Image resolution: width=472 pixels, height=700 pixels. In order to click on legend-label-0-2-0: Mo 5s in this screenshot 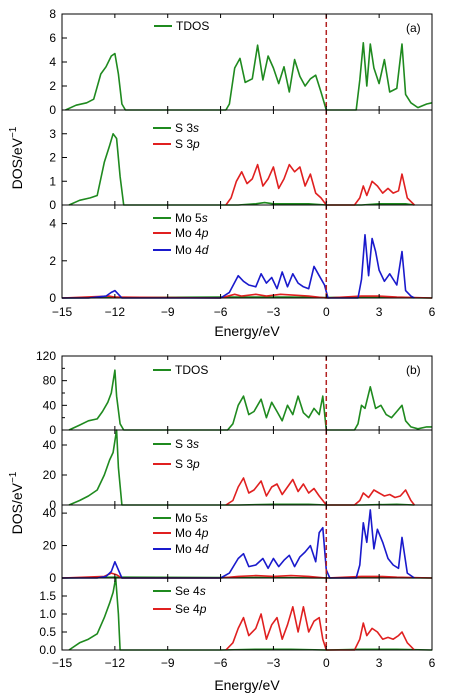, I will do `click(191, 218)`.